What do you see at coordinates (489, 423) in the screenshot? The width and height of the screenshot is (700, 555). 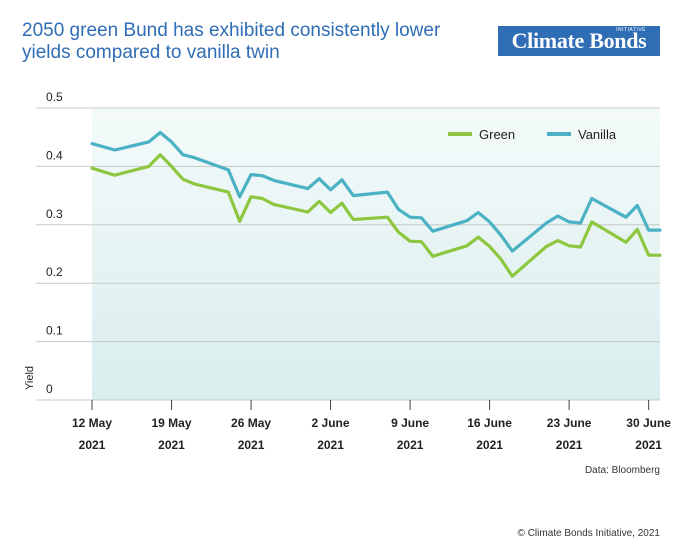 I see `x-tick-label: 16 June` at bounding box center [489, 423].